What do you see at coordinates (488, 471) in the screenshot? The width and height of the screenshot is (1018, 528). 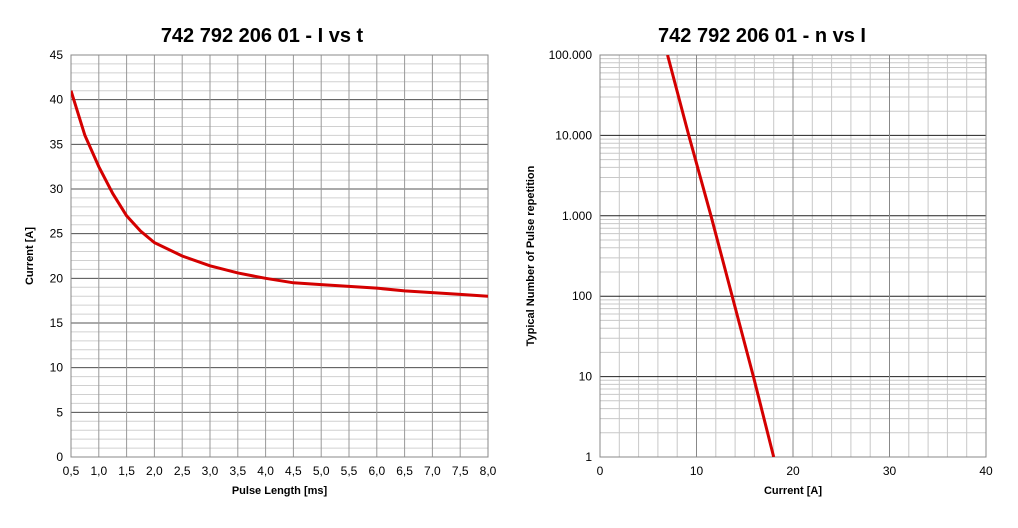 I see `x-tick-label: 8,0` at bounding box center [488, 471].